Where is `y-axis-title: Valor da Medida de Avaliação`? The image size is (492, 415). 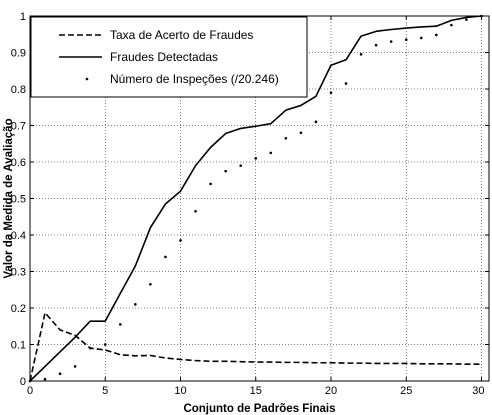
y-axis-title: Valor da Medida de Avaliação is located at coordinates (9, 198).